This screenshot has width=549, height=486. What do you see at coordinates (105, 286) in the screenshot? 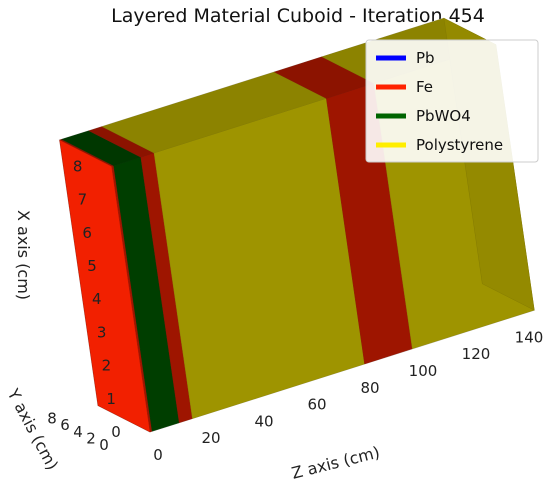
I see `layer-end-face` at bounding box center [105, 286].